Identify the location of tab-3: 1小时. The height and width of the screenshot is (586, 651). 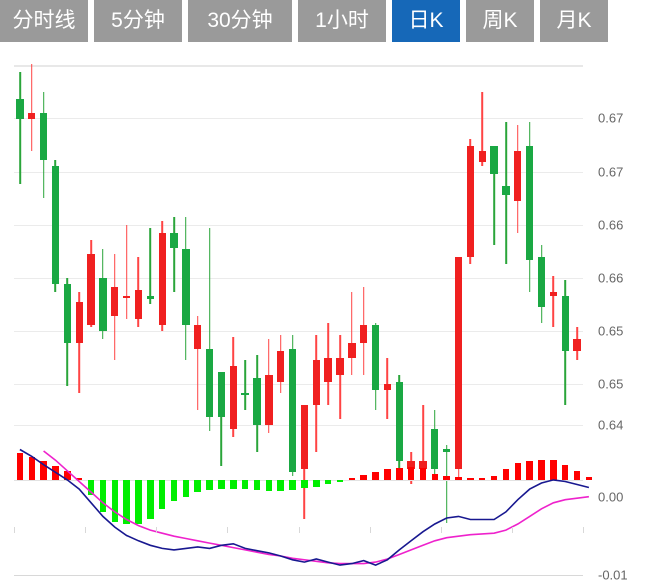
(342, 21).